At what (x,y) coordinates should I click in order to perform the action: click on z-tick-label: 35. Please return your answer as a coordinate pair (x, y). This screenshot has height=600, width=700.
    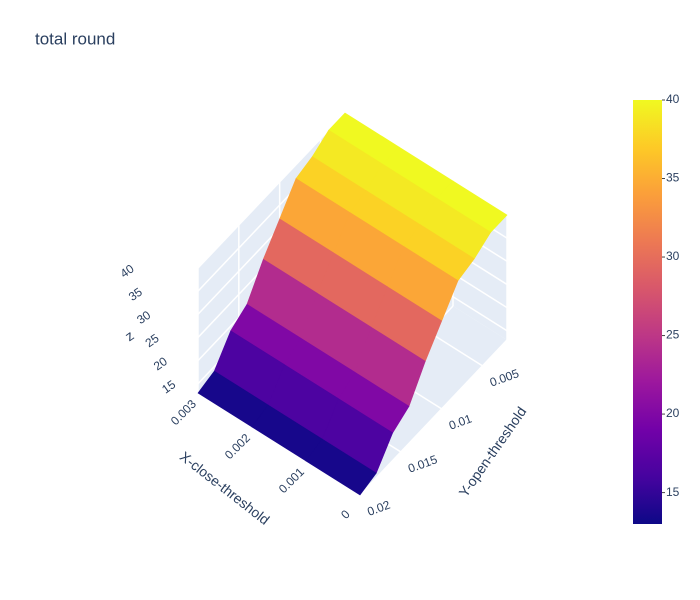
    Looking at the image, I should click on (135, 294).